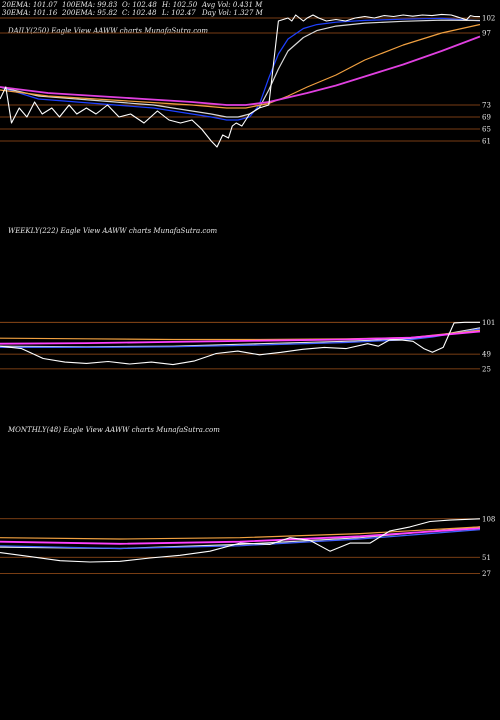 Image resolution: width=500 pixels, height=720 pixels. What do you see at coordinates (486, 558) in the screenshot?
I see `monthly-price-label: 51` at bounding box center [486, 558].